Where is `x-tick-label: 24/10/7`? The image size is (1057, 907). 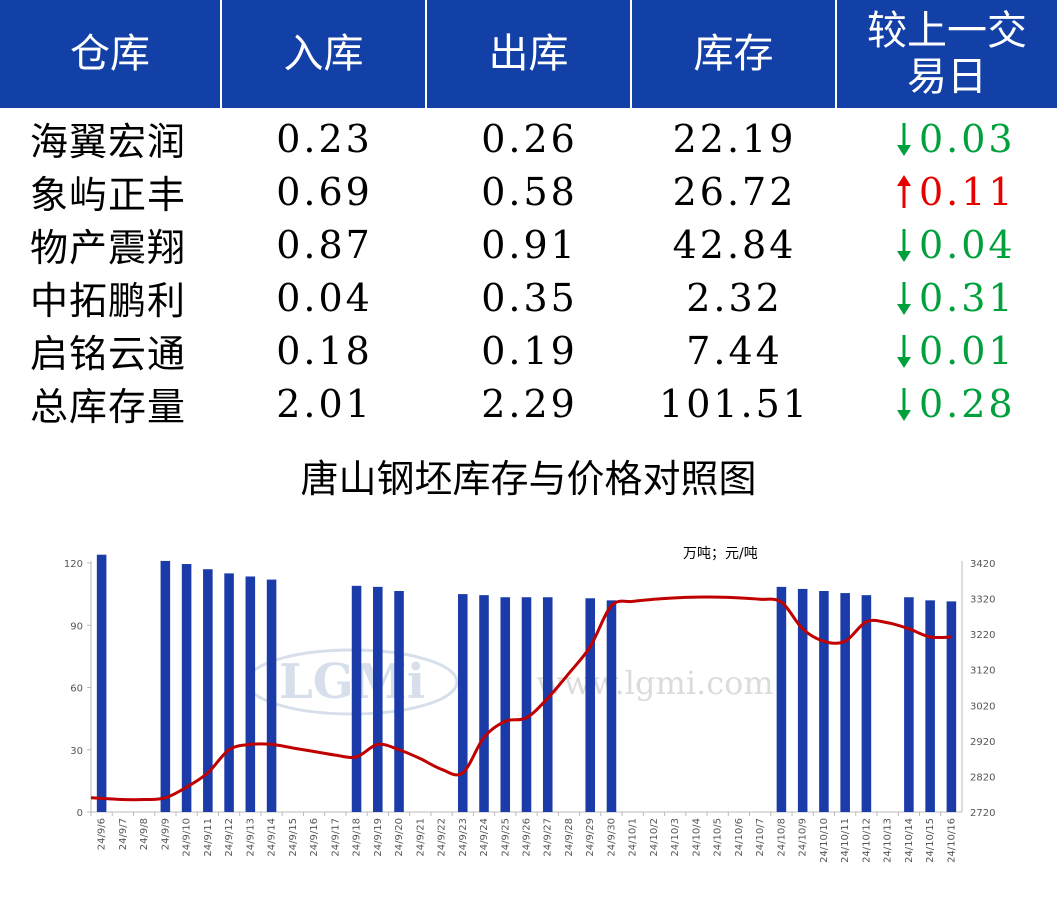 x-tick-label: 24/10/7 is located at coordinates (760, 837).